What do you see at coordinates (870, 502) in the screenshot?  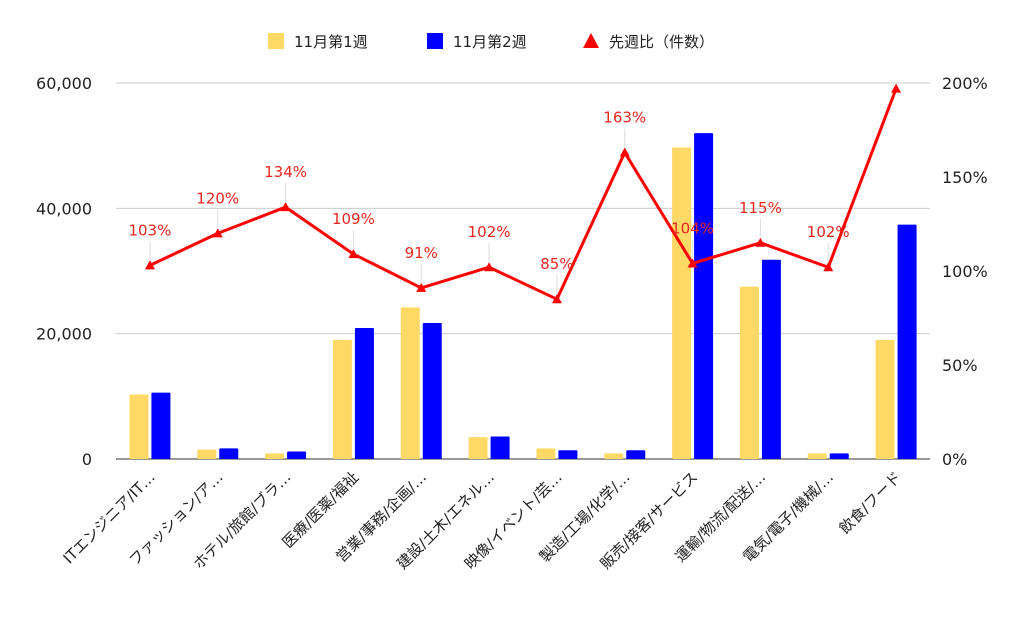 I see `x-tick-label: 飲食/フード` at bounding box center [870, 502].